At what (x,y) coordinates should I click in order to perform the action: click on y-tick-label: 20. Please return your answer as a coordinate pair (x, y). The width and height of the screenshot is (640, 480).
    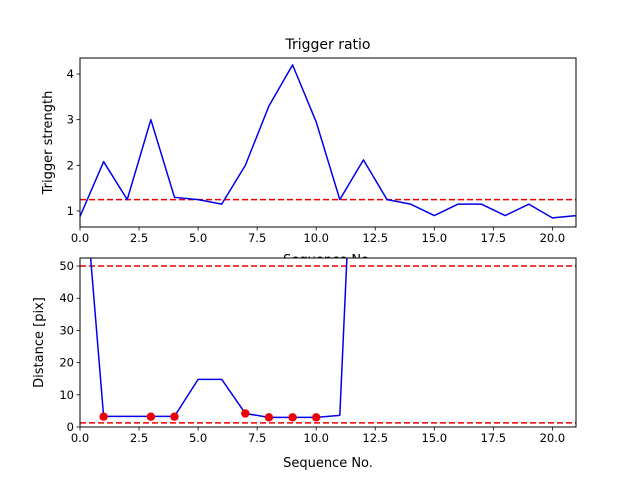
    Looking at the image, I should click on (66, 363).